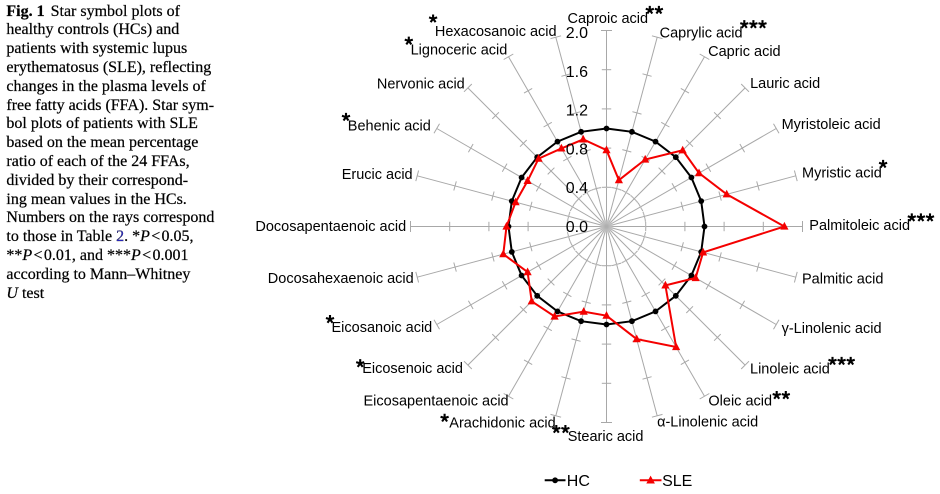 The width and height of the screenshot is (940, 494). What do you see at coordinates (842, 280) in the screenshot?
I see `svg-text: Palmitic acid` at bounding box center [842, 280].